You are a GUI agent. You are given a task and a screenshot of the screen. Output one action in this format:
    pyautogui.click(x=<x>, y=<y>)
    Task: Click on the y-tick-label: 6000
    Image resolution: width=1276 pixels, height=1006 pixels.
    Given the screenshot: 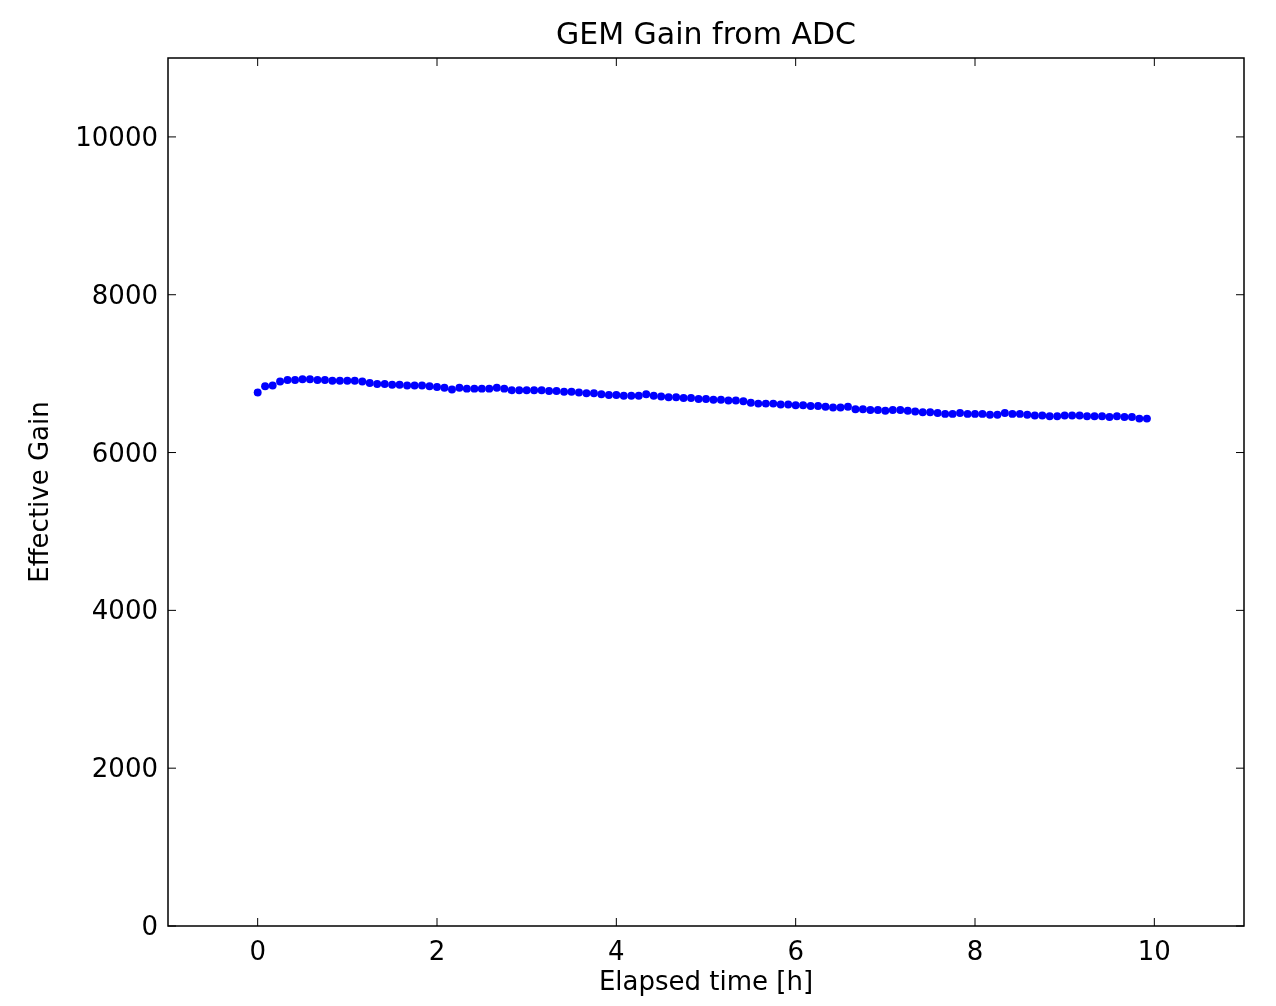 What is the action you would take?
    pyautogui.click(x=124, y=452)
    